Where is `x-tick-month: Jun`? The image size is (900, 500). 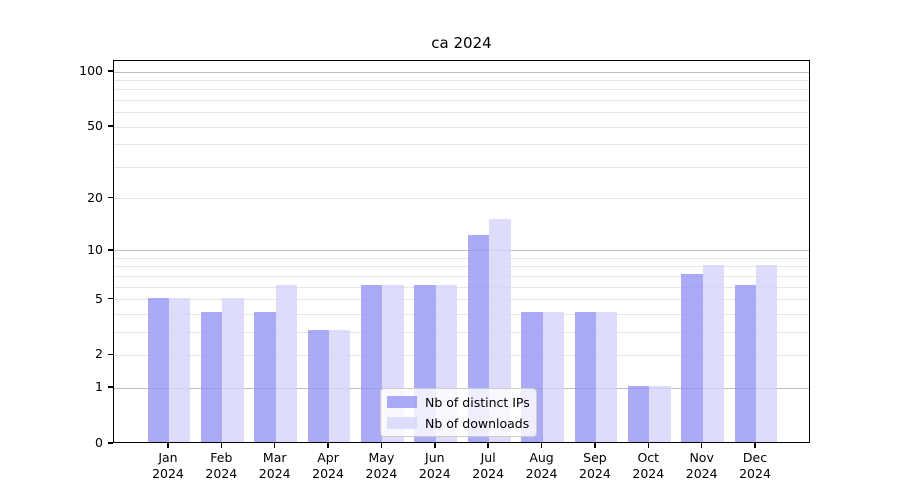
x-tick-month: Jun is located at coordinates (435, 457).